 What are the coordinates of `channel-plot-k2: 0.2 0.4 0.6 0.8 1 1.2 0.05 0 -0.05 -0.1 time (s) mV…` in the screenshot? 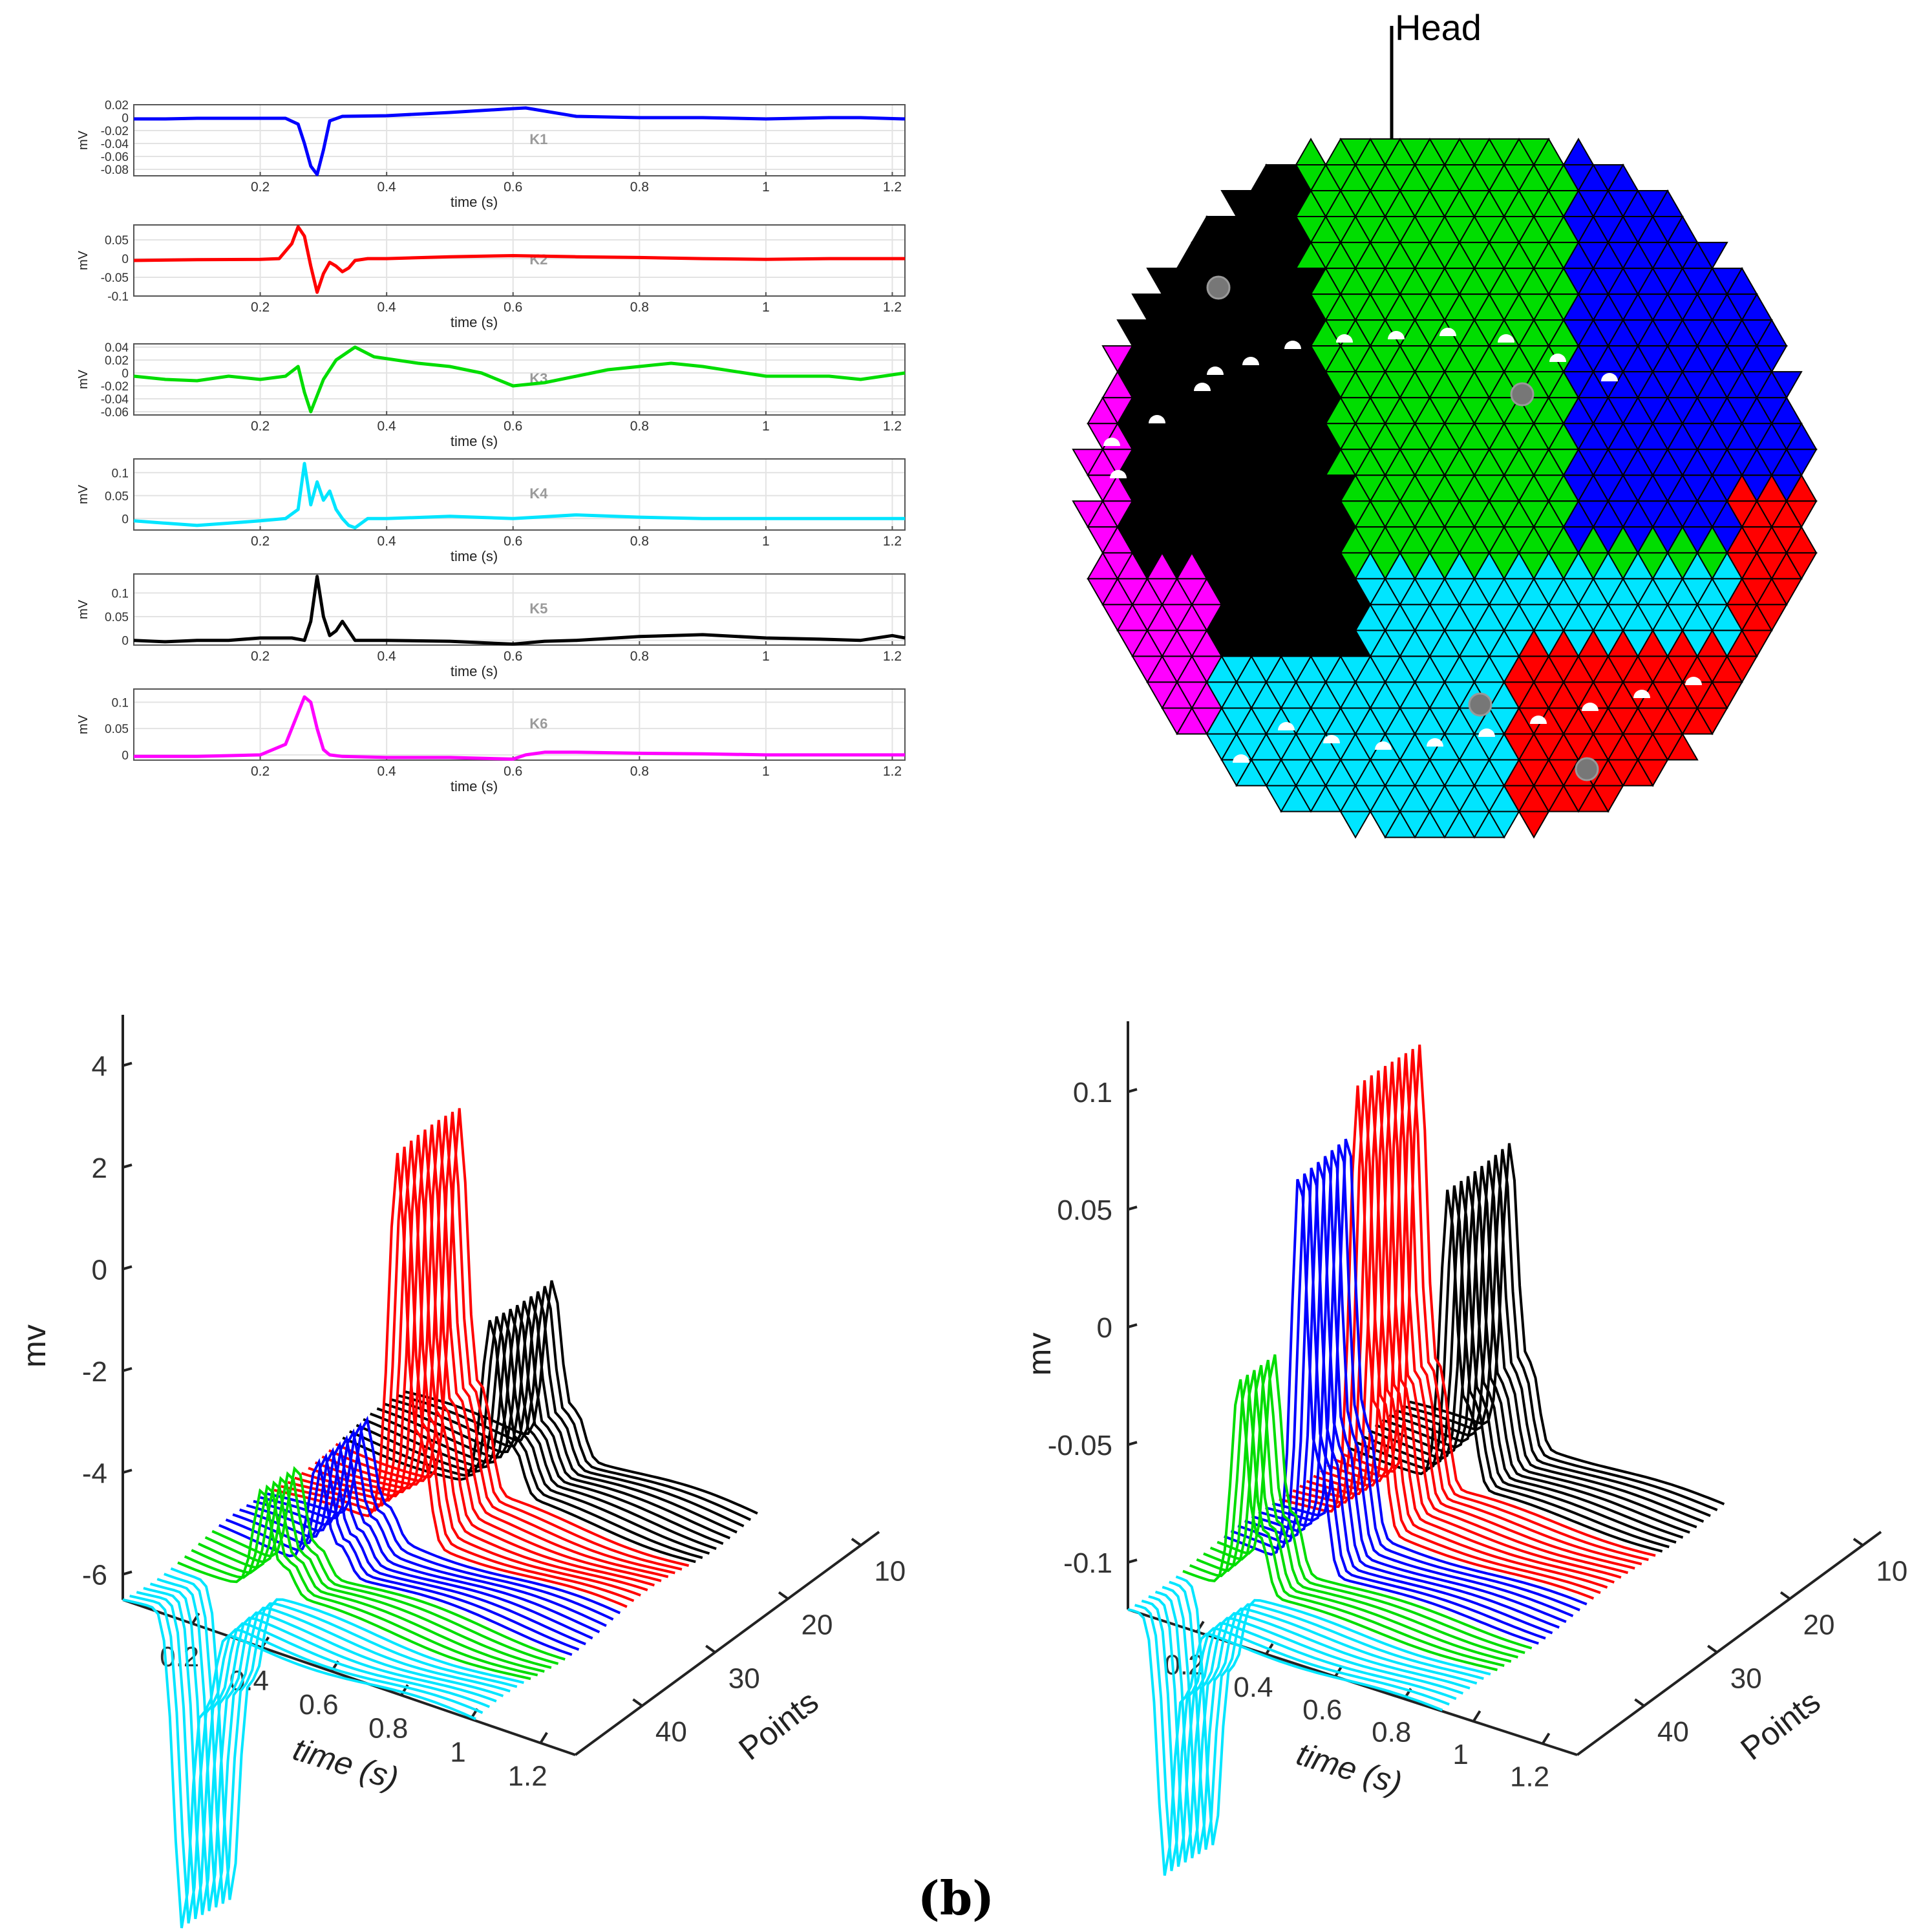 It's located at (491, 277).